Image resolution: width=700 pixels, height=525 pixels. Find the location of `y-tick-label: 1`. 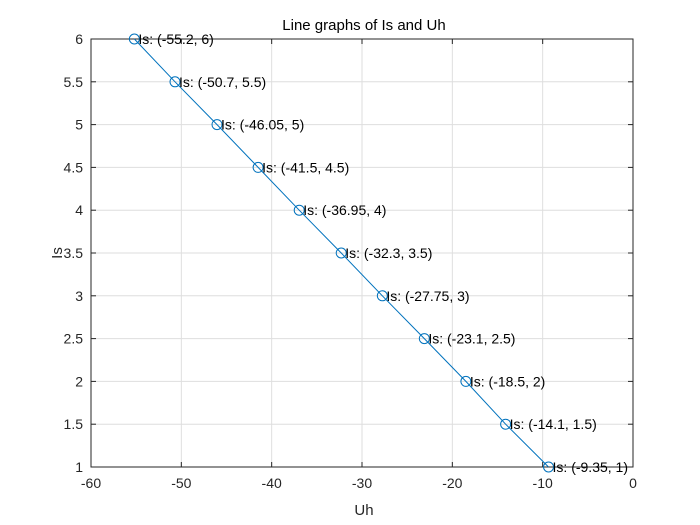

y-tick-label: 1 is located at coordinates (79, 467).